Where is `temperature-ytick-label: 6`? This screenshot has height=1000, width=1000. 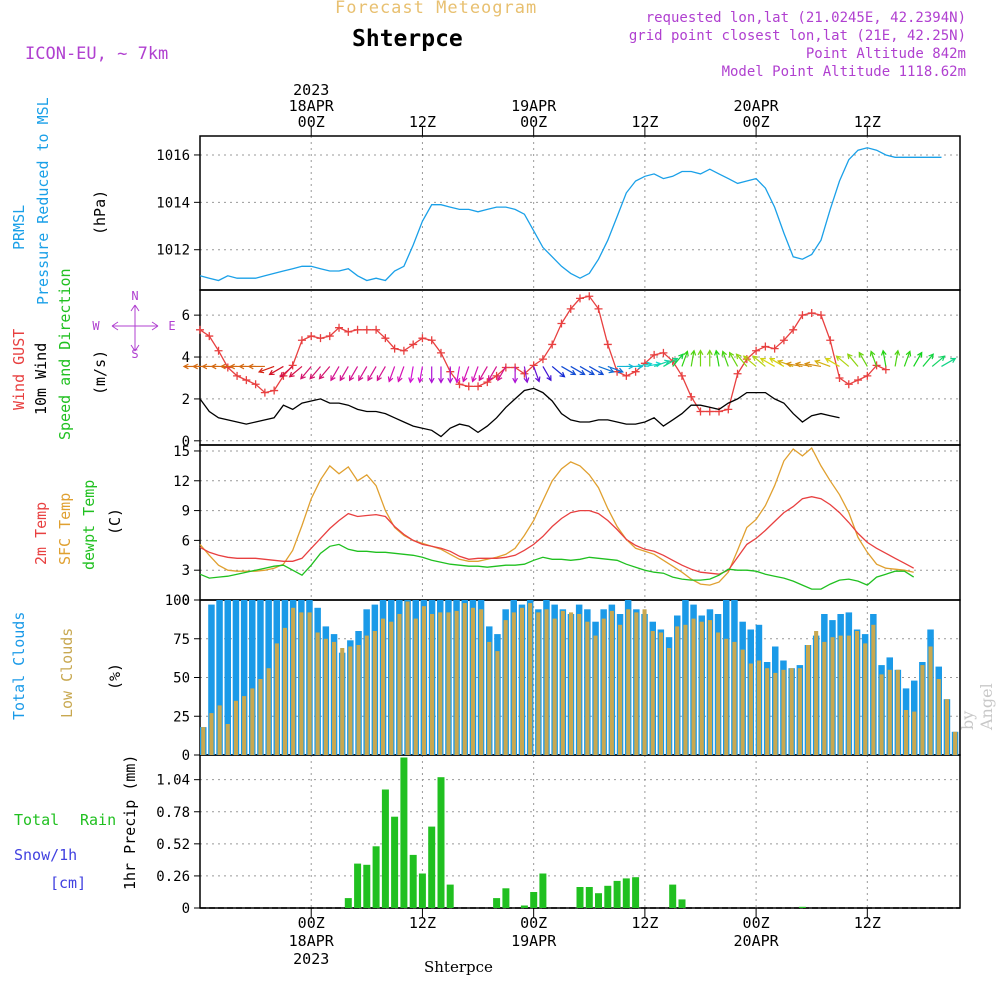 temperature-ytick-label: 6 is located at coordinates (186, 541).